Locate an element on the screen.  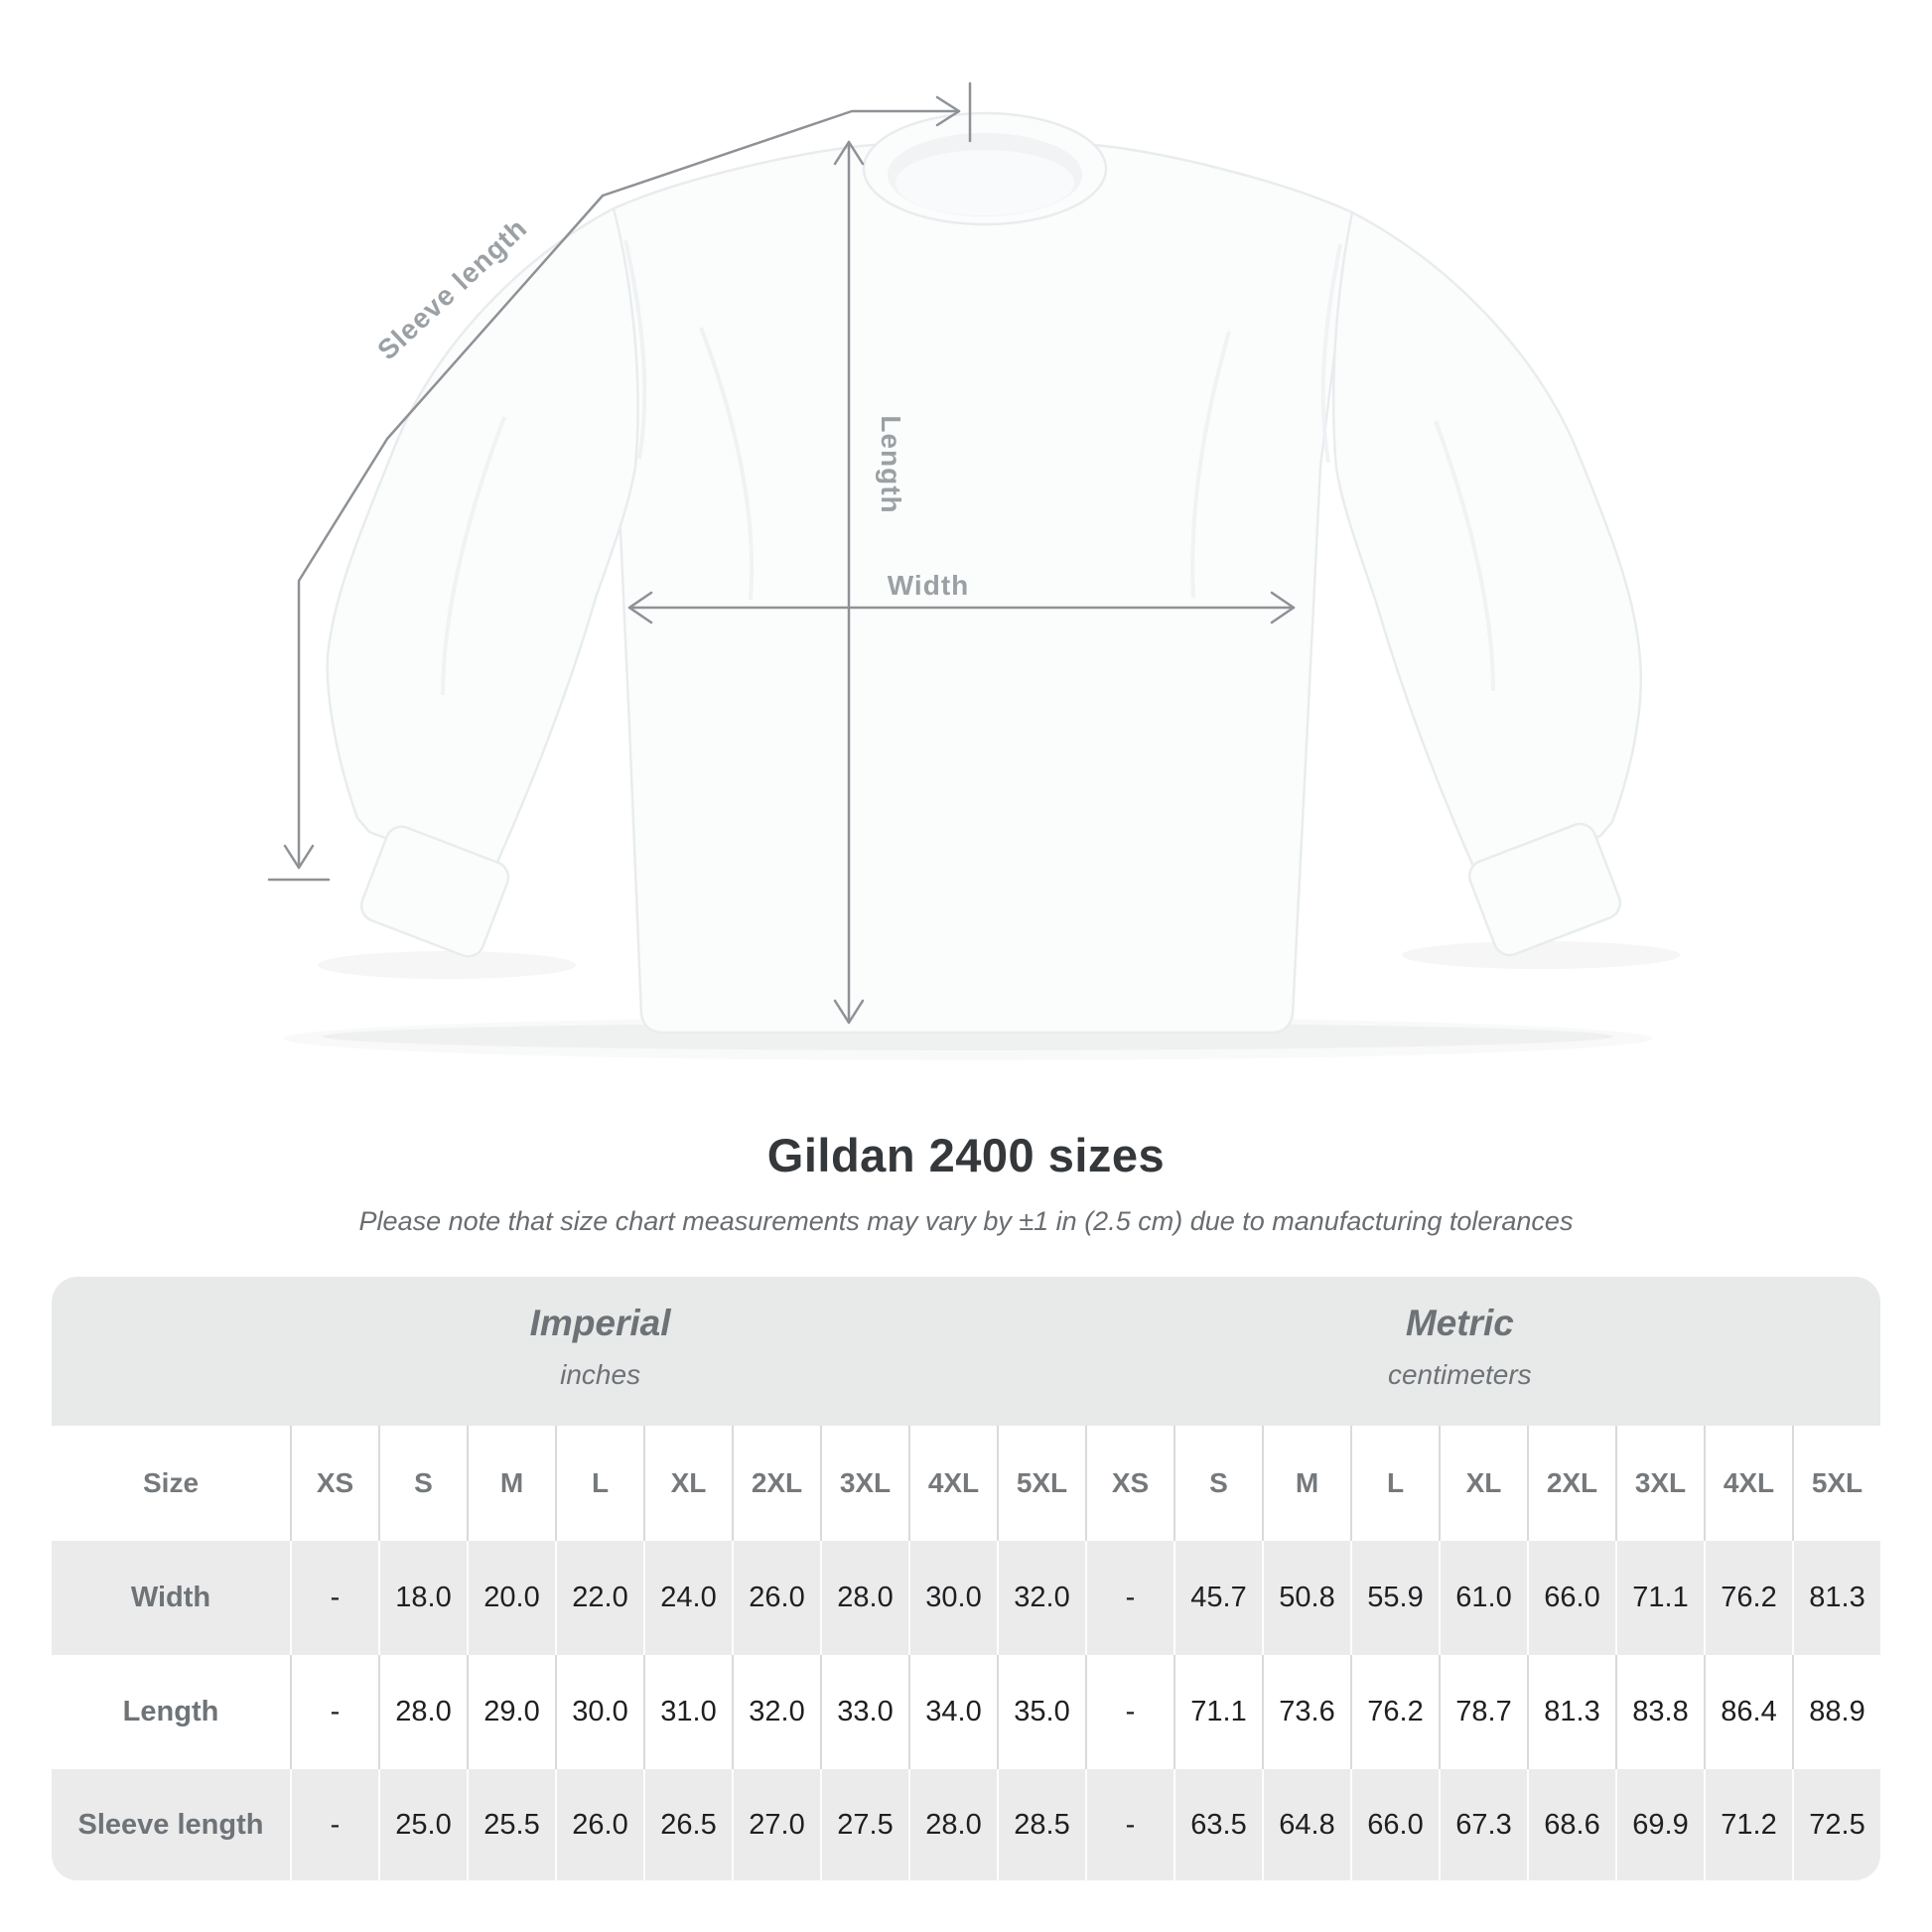
metric-title: Metric is located at coordinates (1459, 1323).